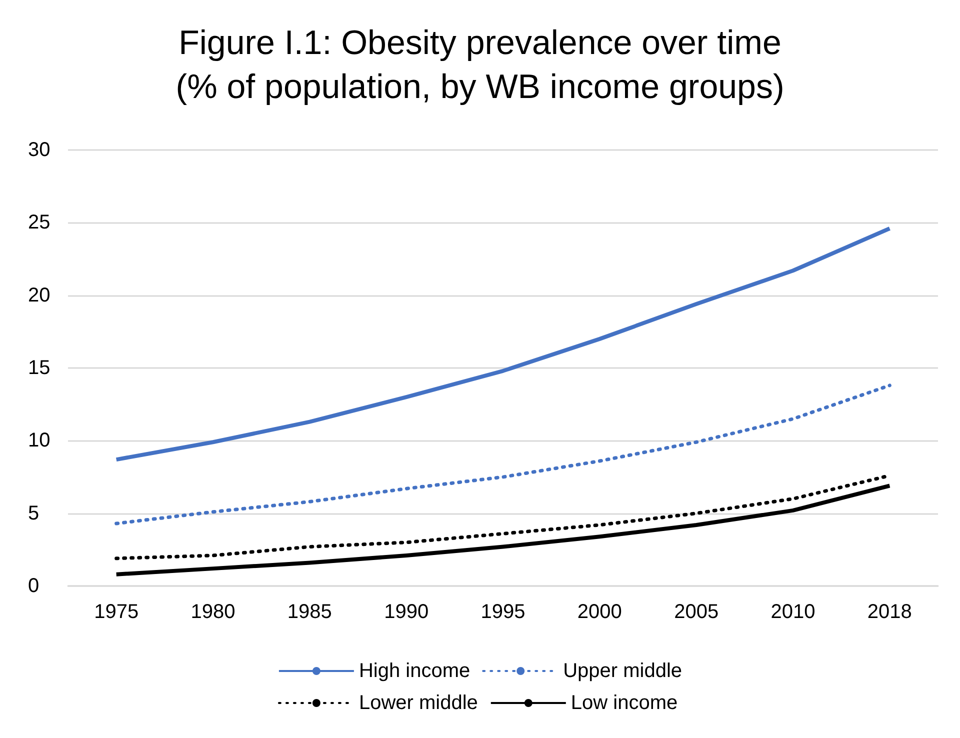 Image resolution: width=960 pixels, height=738 pixels. Describe the element at coordinates (39, 295) in the screenshot. I see `y-tick-label: 20` at that location.